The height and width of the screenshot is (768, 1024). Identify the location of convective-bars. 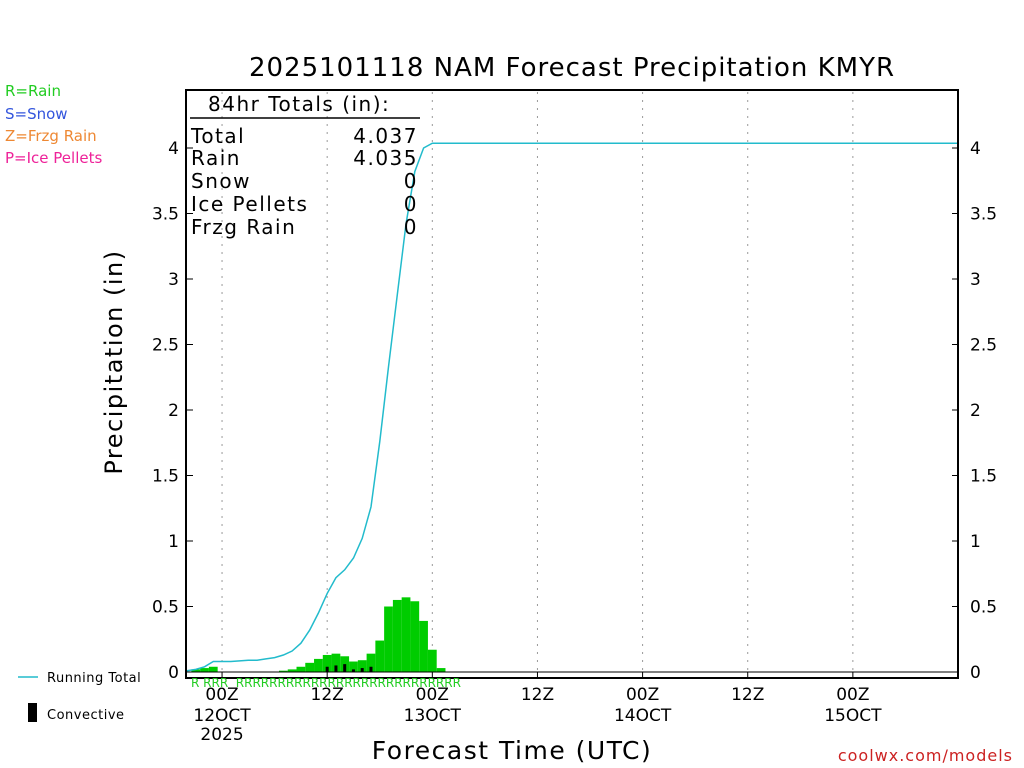
(349, 668).